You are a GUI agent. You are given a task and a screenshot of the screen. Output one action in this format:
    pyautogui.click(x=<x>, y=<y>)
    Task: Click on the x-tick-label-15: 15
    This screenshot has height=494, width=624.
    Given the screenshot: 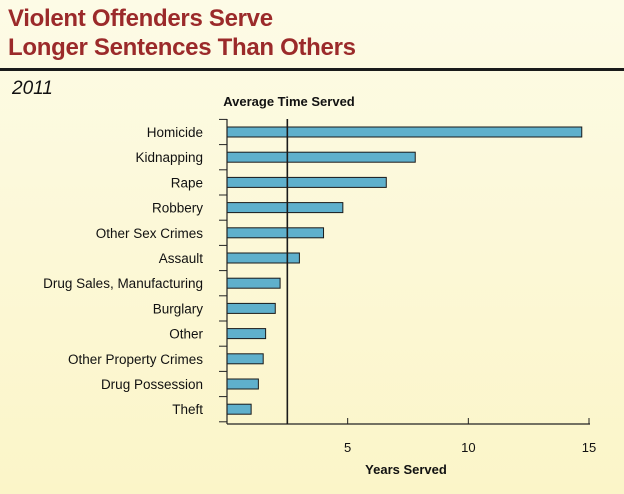 What is the action you would take?
    pyautogui.click(x=589, y=447)
    